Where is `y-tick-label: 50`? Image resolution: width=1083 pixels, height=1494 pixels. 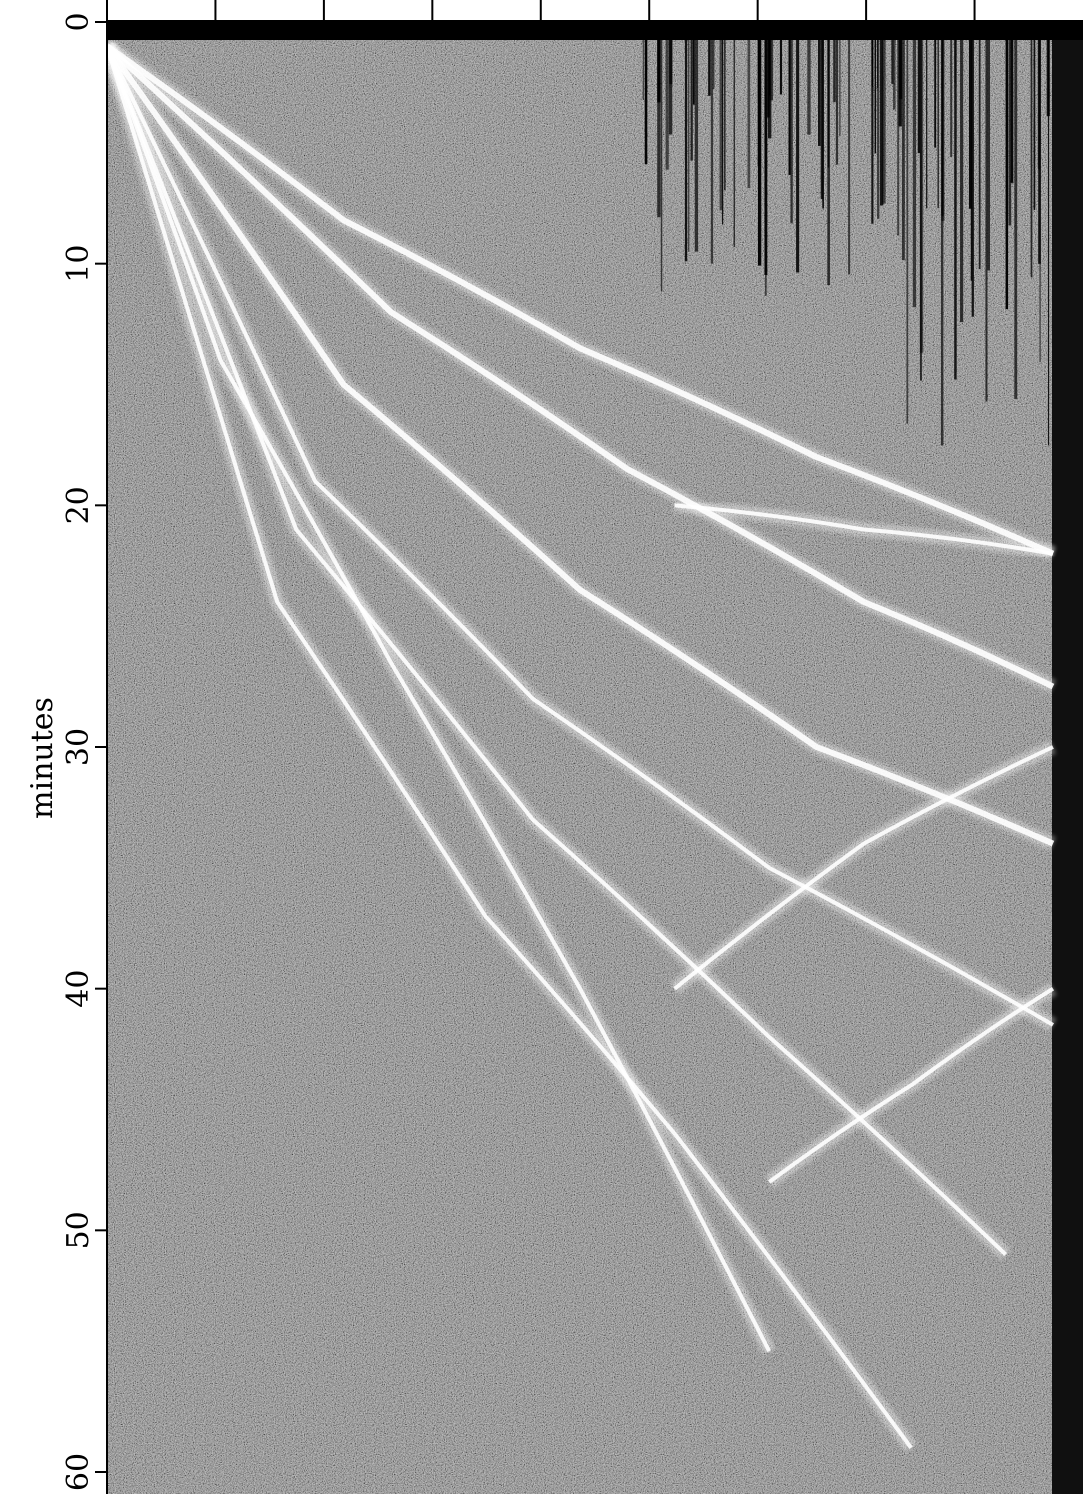 y-tick-label: 50 is located at coordinates (78, 1230).